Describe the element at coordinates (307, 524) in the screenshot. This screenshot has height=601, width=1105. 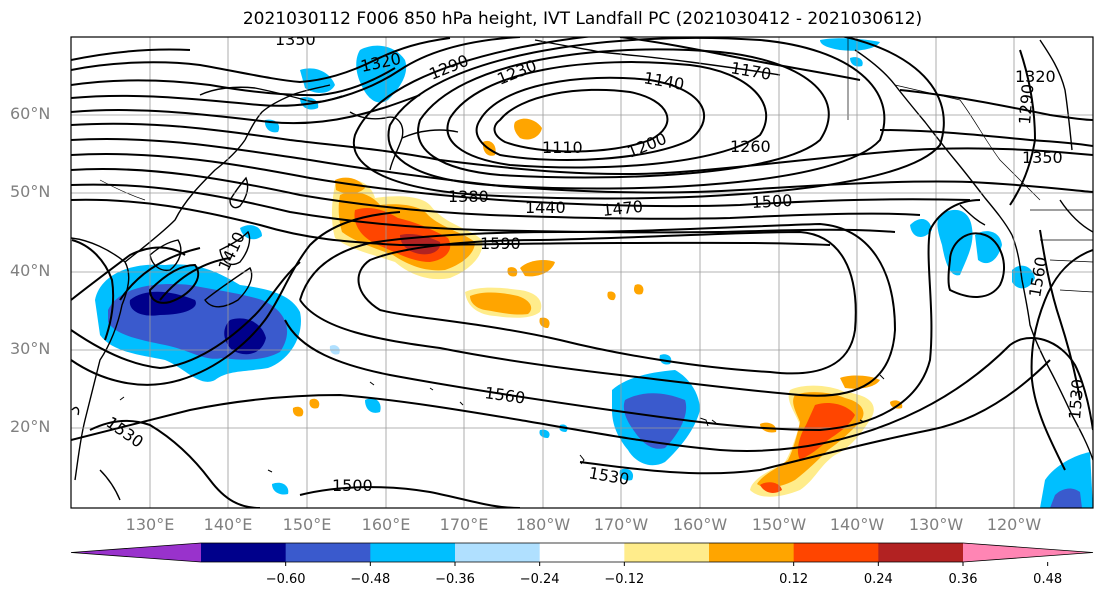
I see `lon-label: 150°E` at that location.